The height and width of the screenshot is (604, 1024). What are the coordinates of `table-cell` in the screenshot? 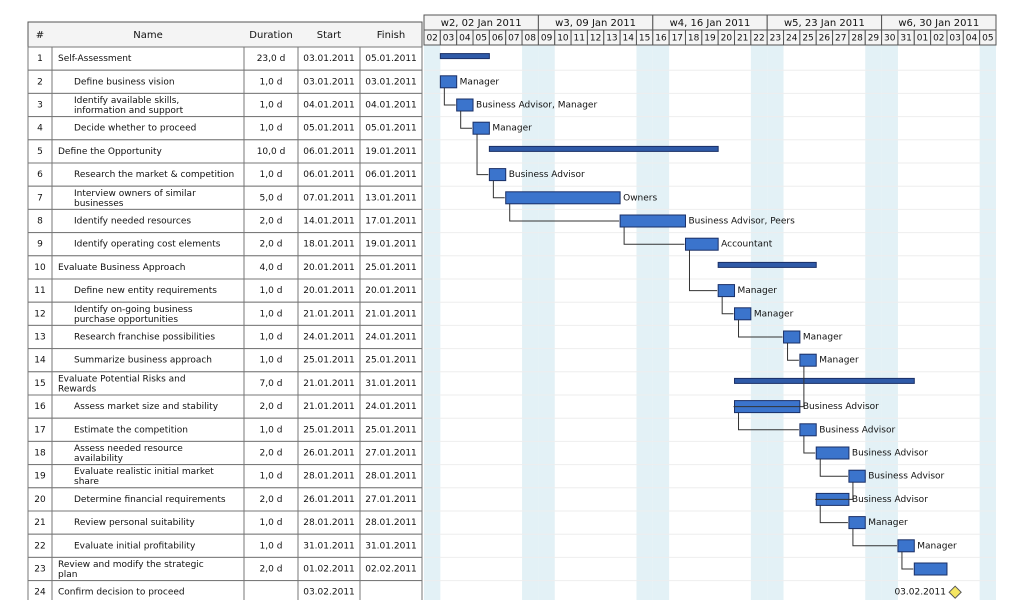 It's located at (271, 592).